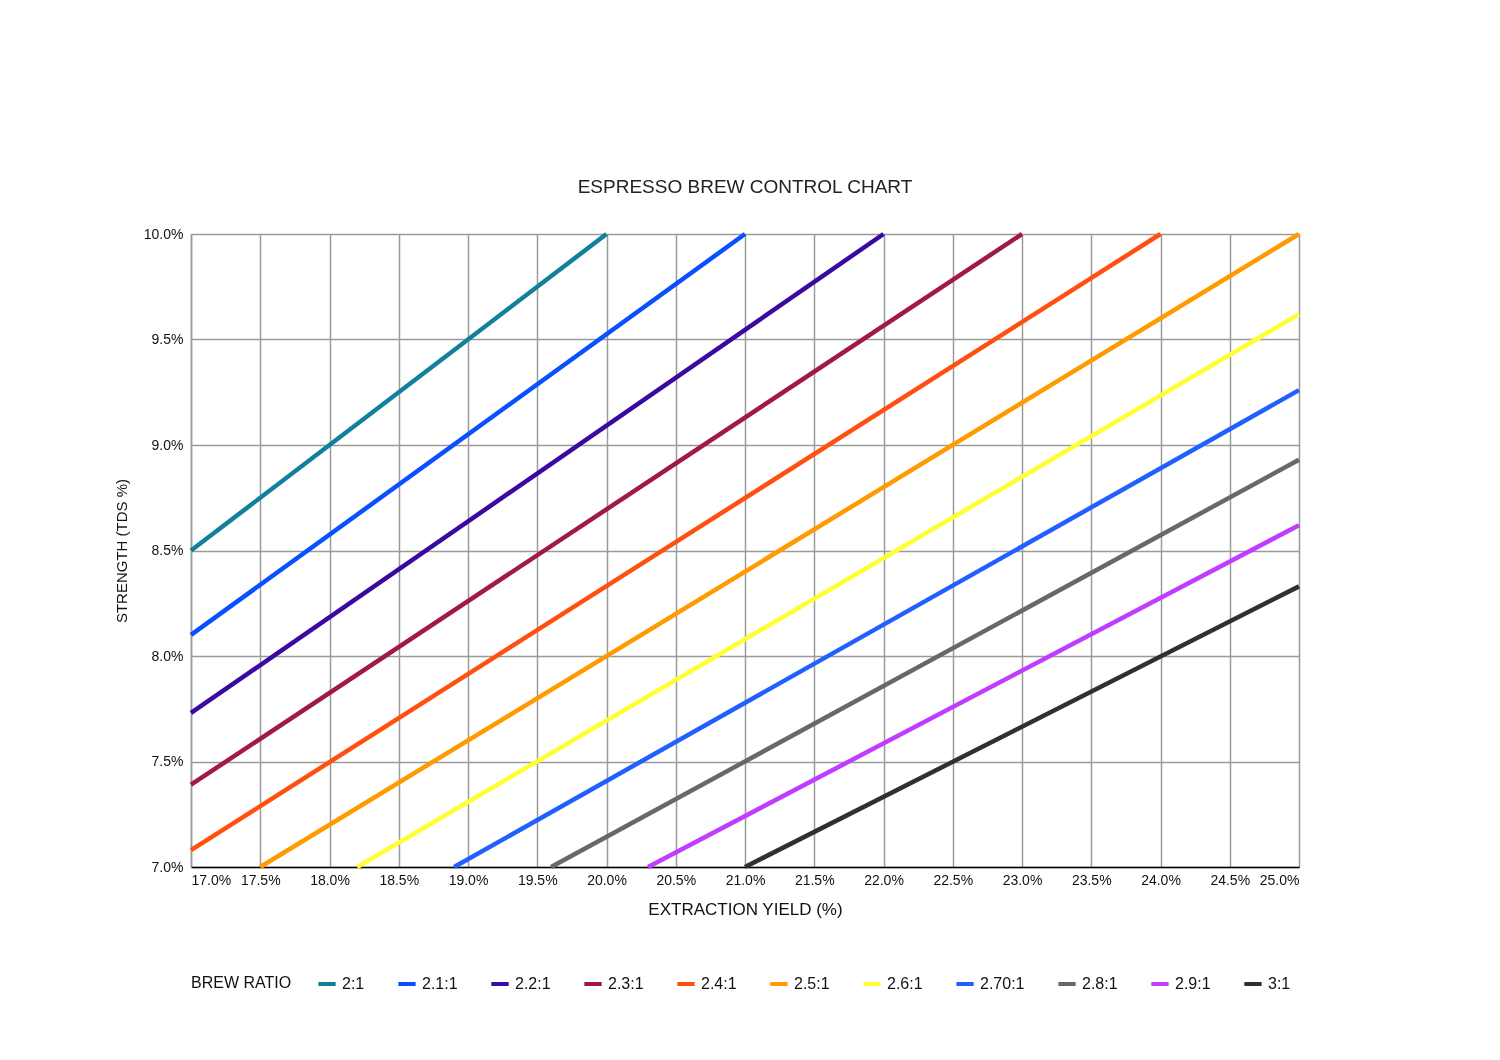  What do you see at coordinates (167, 444) in the screenshot?
I see `y-tick-label: 9.0%` at bounding box center [167, 444].